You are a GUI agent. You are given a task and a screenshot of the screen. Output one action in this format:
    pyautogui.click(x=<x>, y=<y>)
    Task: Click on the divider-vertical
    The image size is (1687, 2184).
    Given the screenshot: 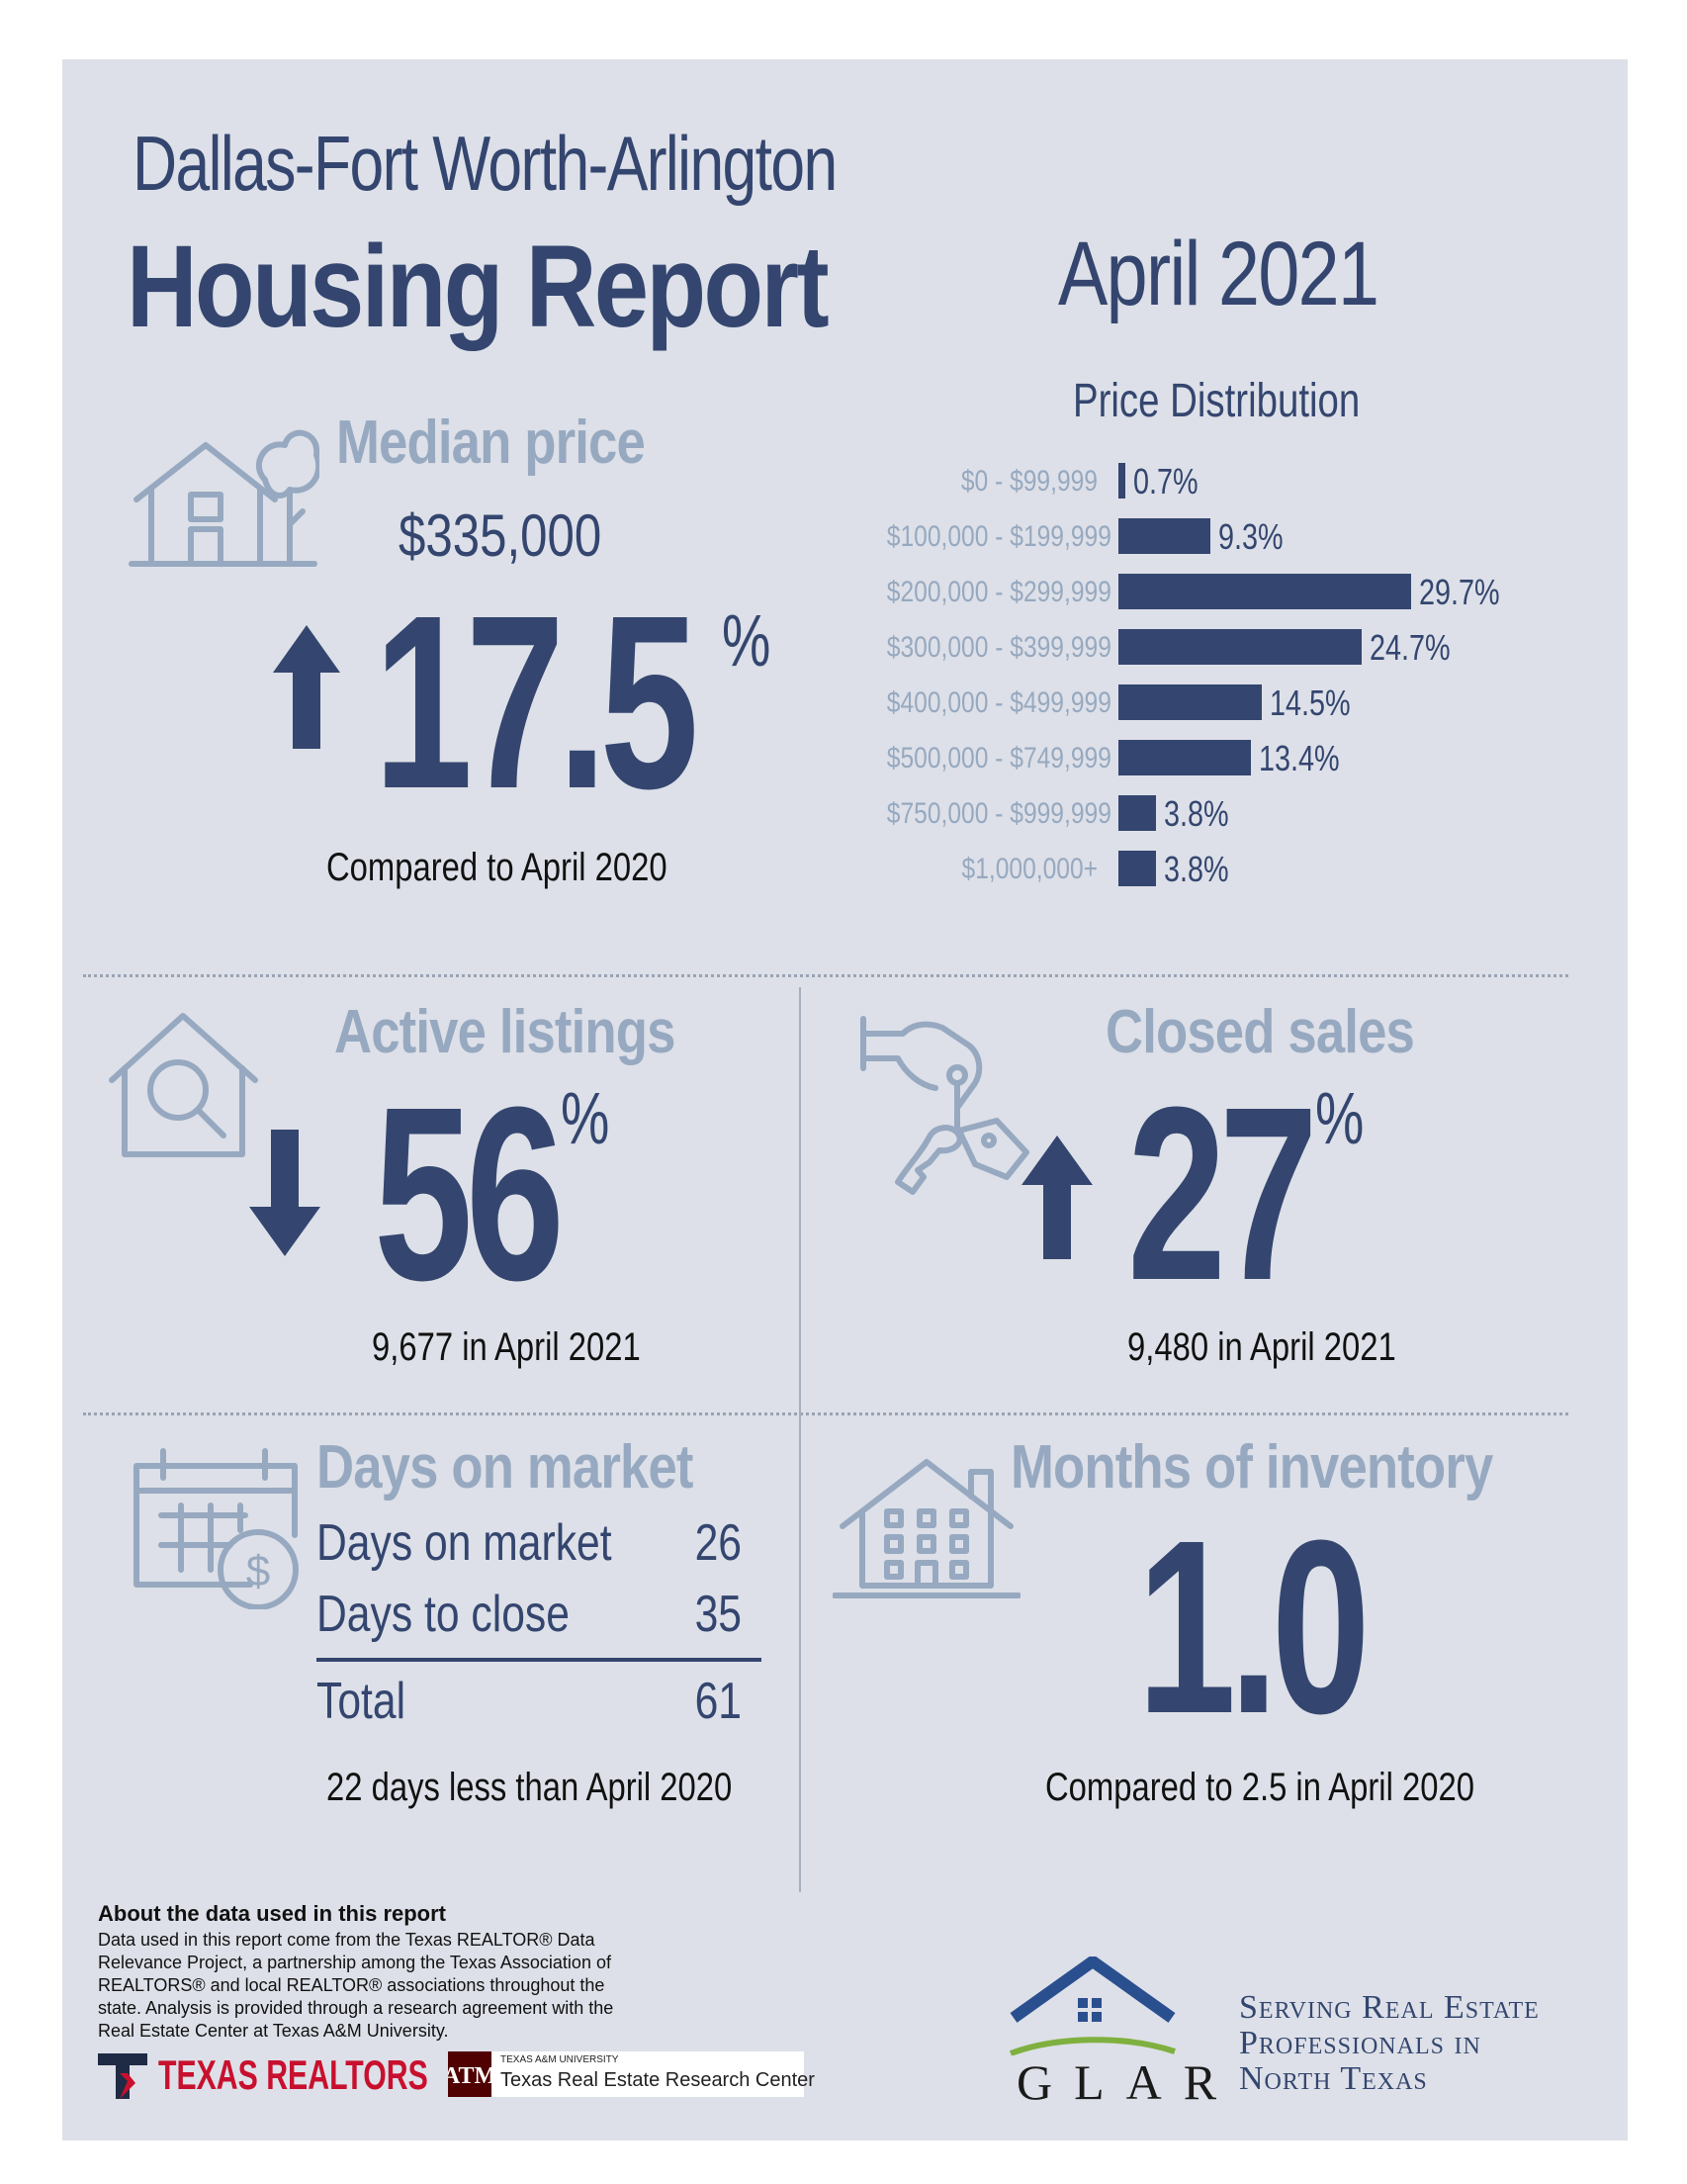 What is the action you would take?
    pyautogui.click(x=800, y=1439)
    